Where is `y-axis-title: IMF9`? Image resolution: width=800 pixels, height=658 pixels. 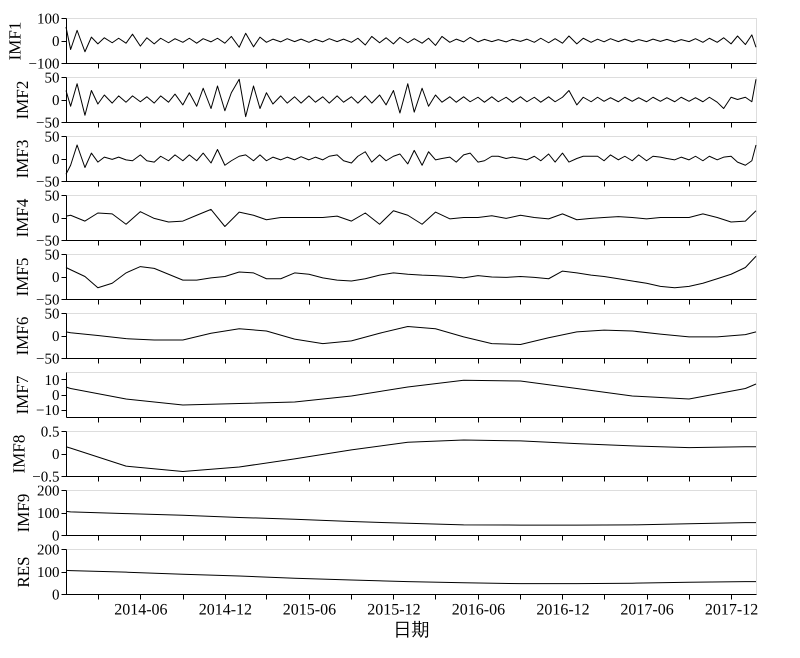 y-axis-title: IMF9 is located at coordinates (23, 513).